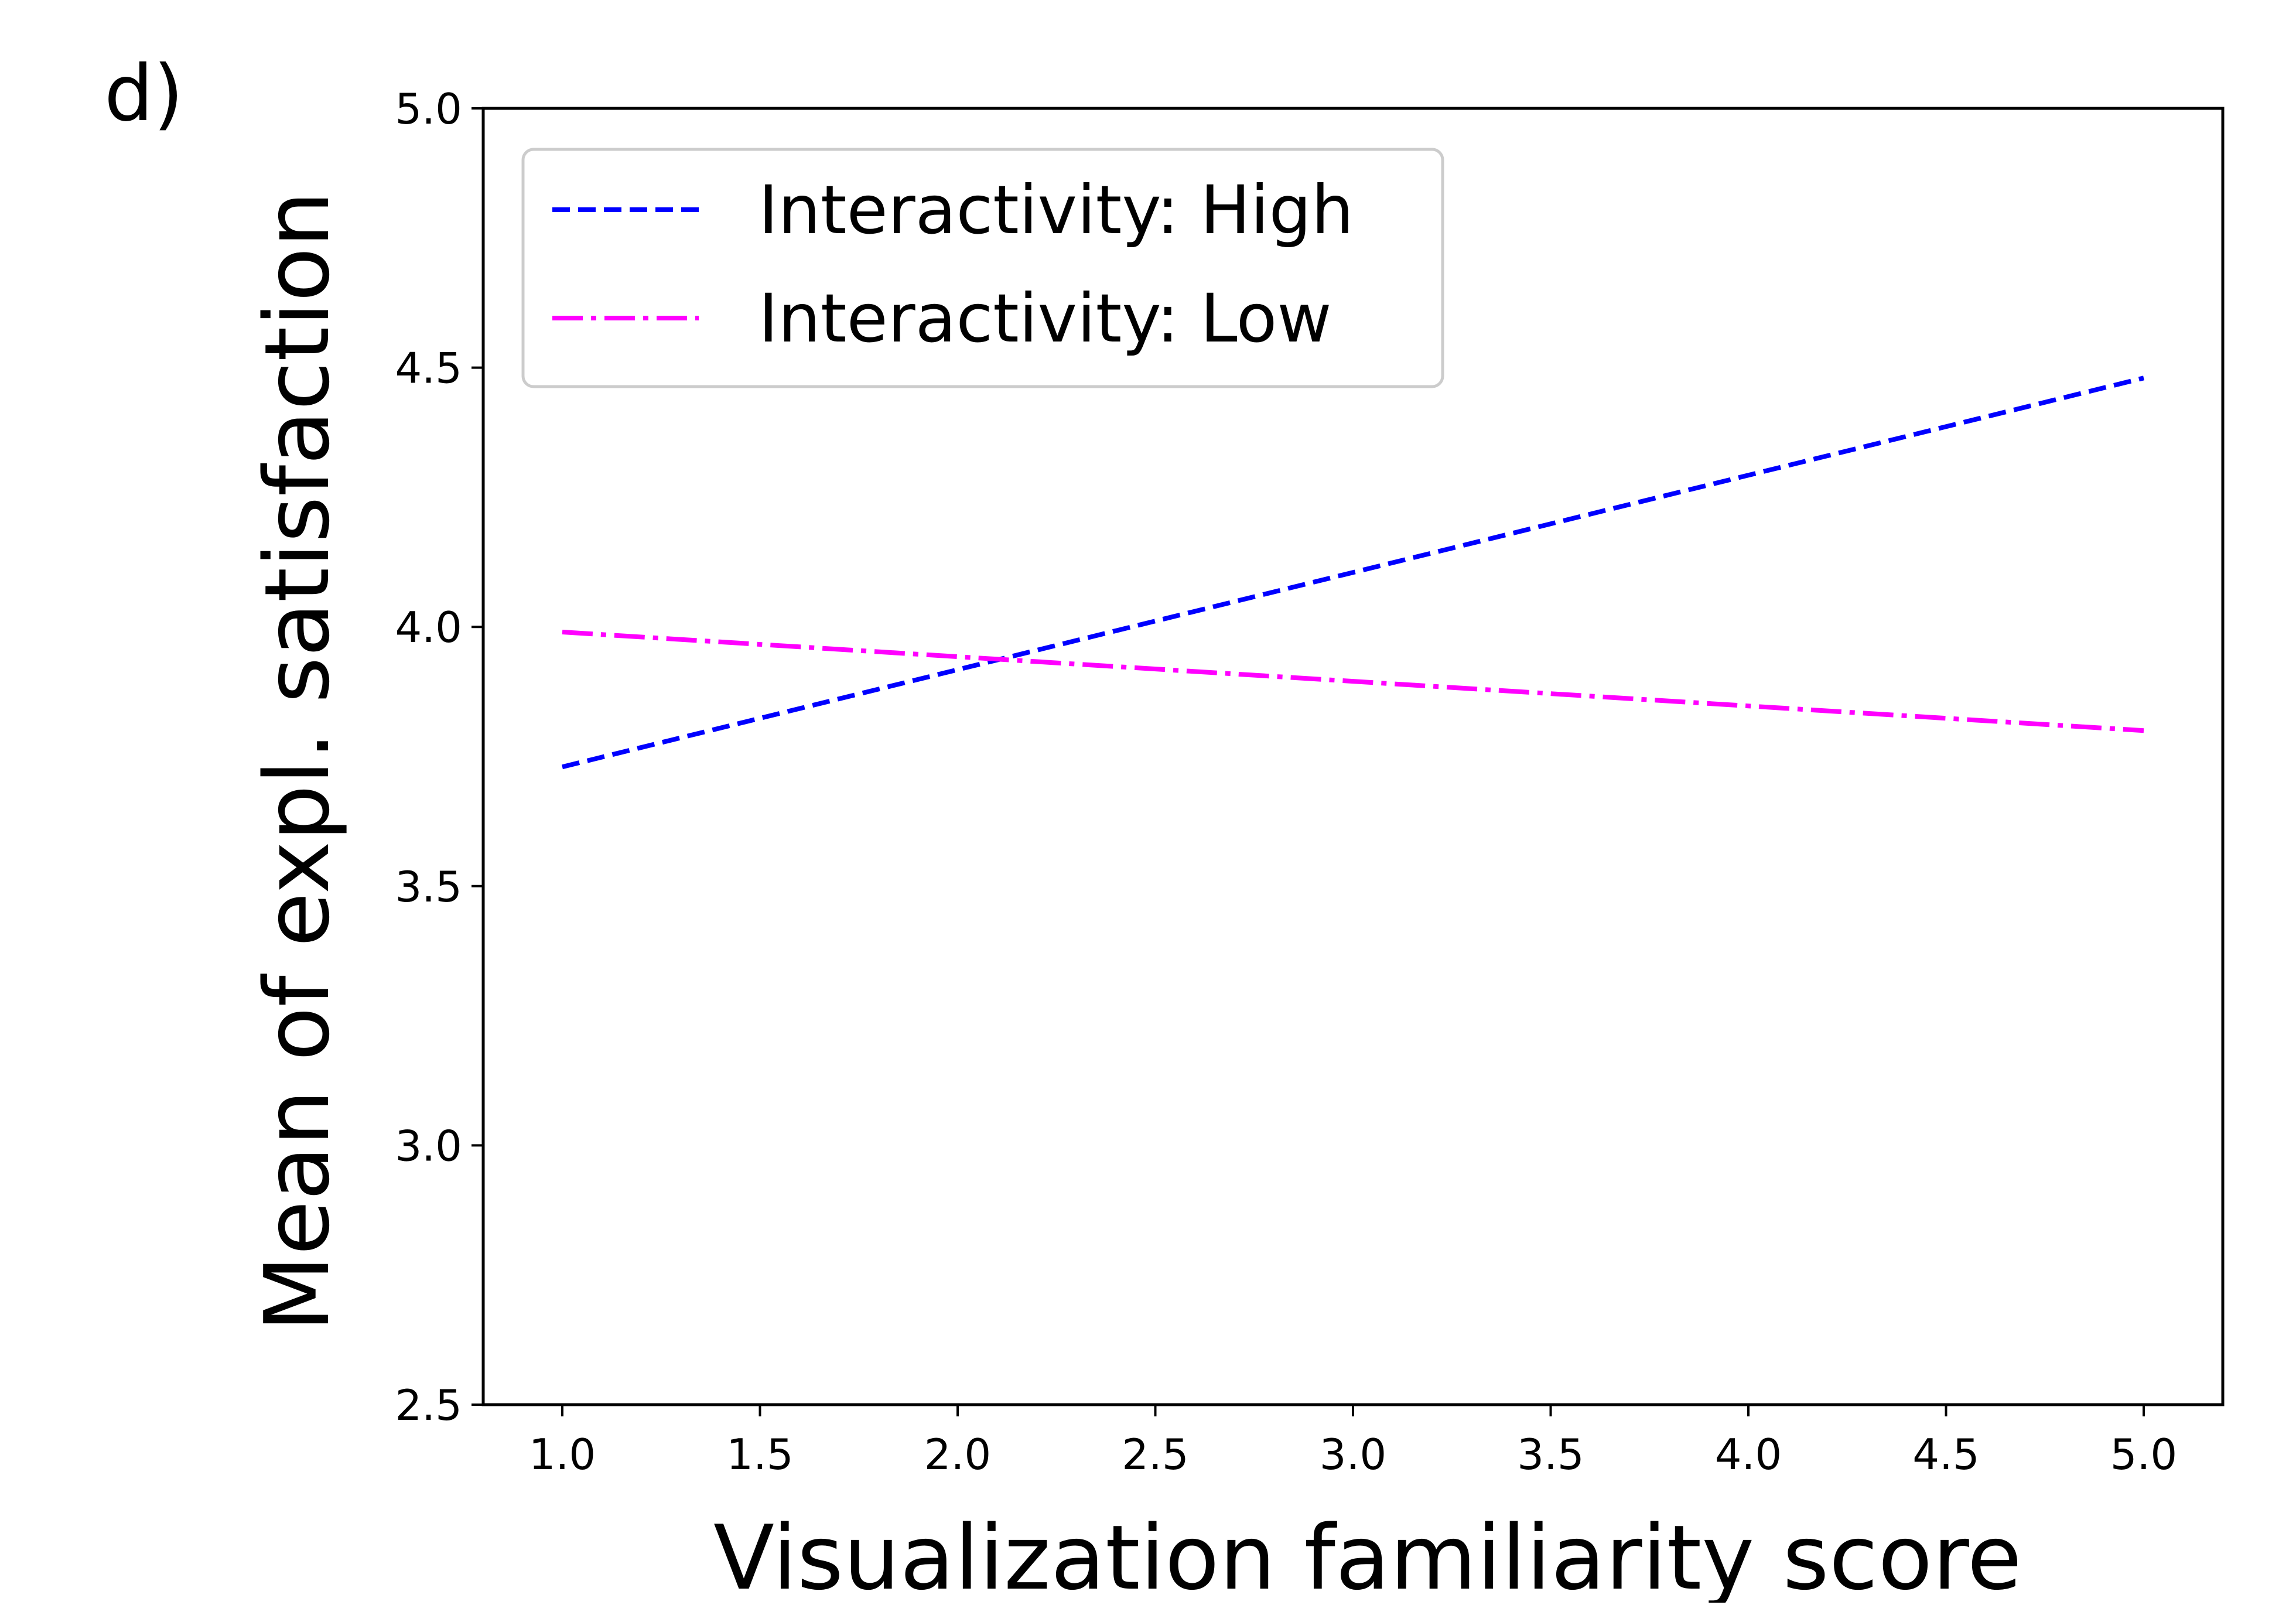 This screenshot has height=1605, width=2296. What do you see at coordinates (1056, 210) in the screenshot?
I see `legend-label: Interactivity: High` at bounding box center [1056, 210].